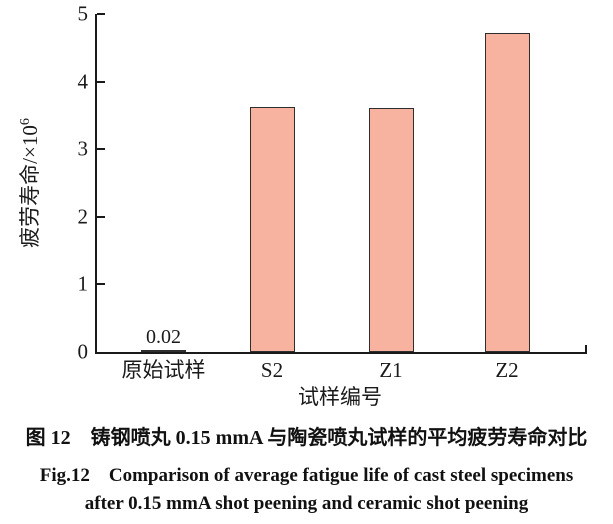 The height and width of the screenshot is (524, 613). Describe the element at coordinates (30, 186) in the screenshot. I see `y-axis-title-text: 疲劳寿命/×10` at that location.